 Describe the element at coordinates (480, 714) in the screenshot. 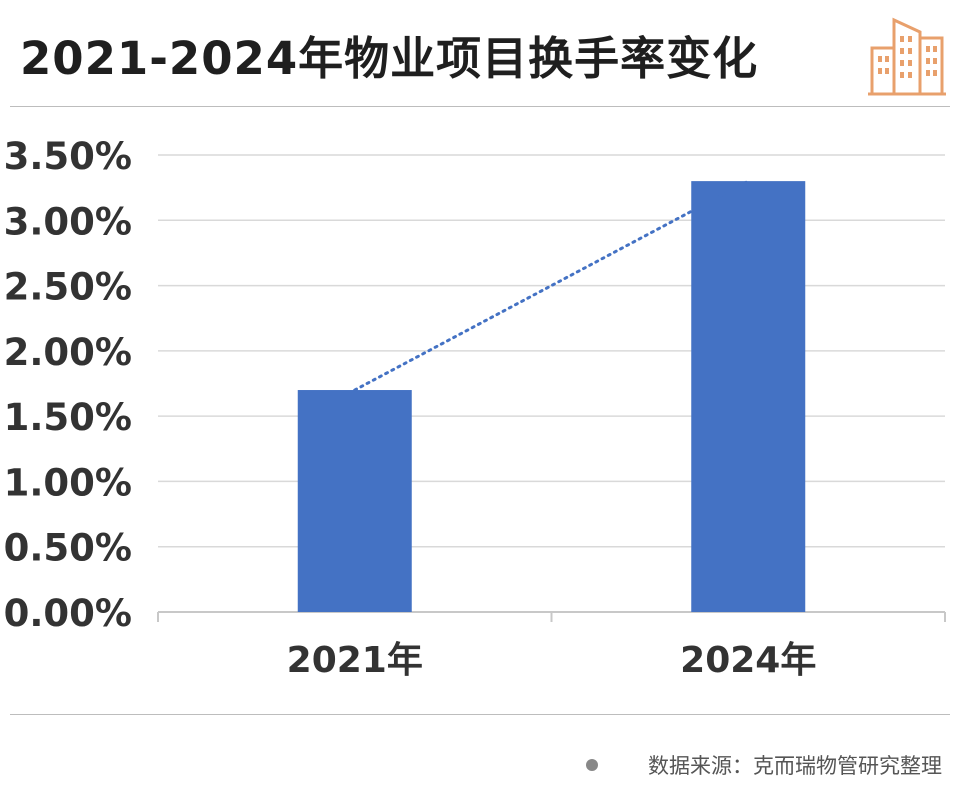

I see `footer-divider` at that location.